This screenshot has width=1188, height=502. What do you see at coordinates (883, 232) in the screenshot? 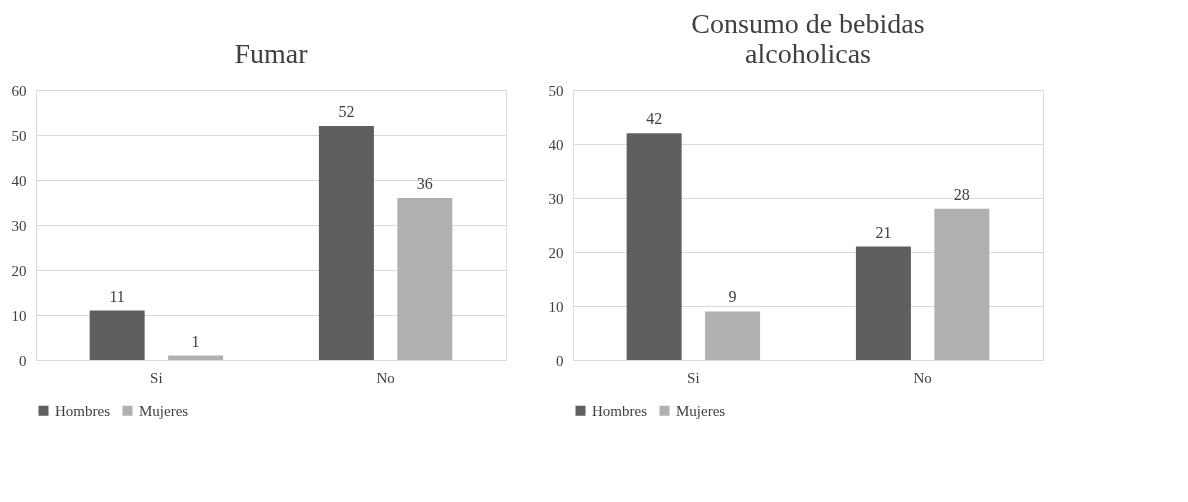
I see `data-label: 21` at bounding box center [883, 232].